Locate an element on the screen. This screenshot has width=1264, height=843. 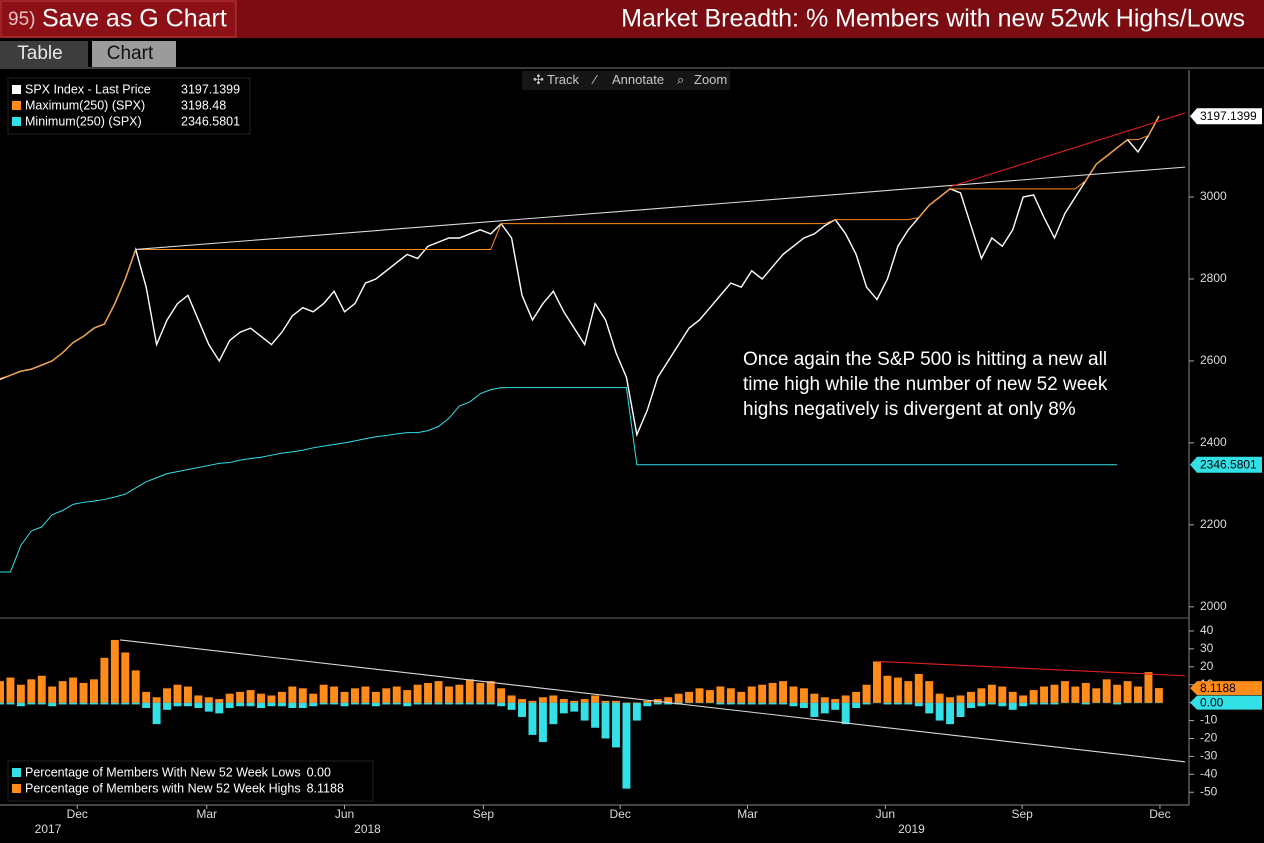
x-tick-label: Jun is located at coordinates (344, 814).